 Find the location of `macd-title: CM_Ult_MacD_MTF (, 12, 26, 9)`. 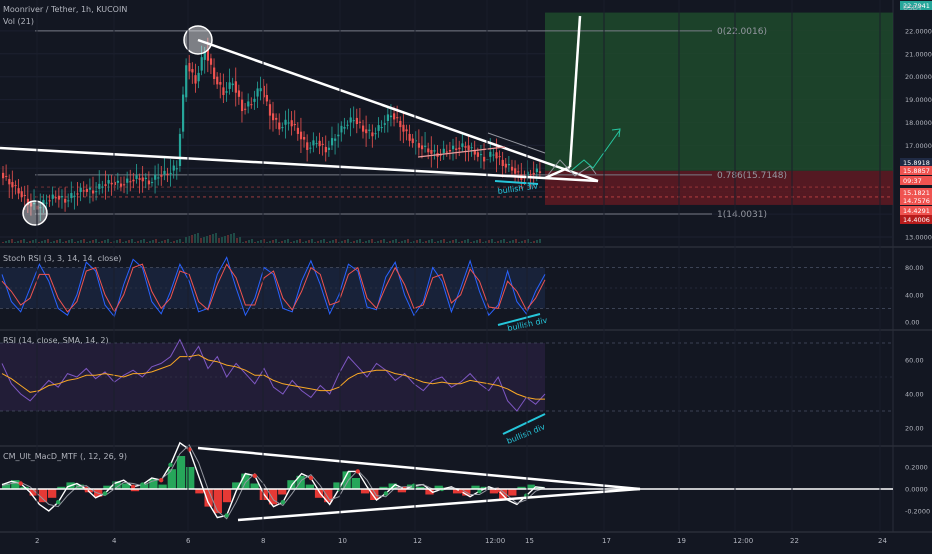

macd-title: CM_Ult_MacD_MTF (, 12, 26, 9) is located at coordinates (65, 456).